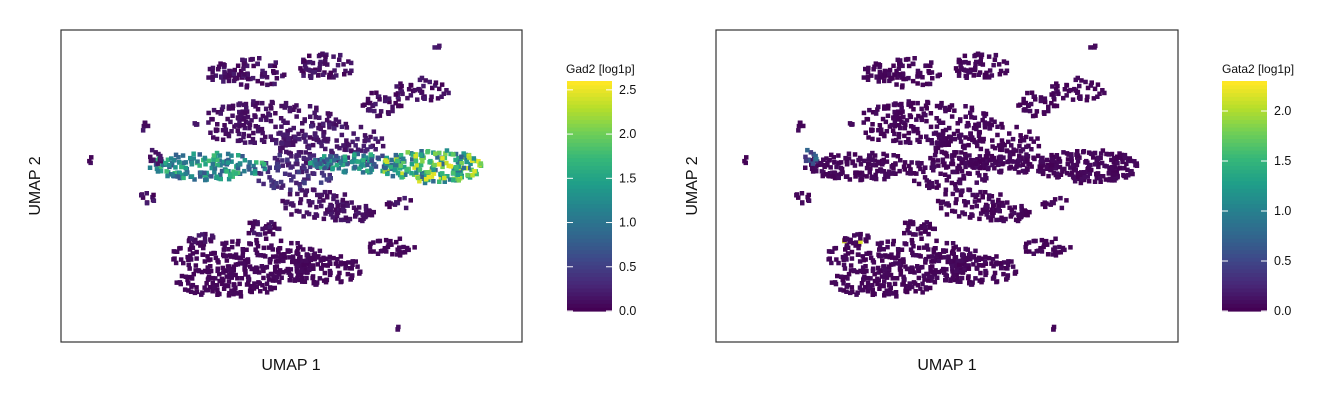  What do you see at coordinates (946, 365) in the screenshot?
I see `x-axis-label: UMAP 1` at bounding box center [946, 365].